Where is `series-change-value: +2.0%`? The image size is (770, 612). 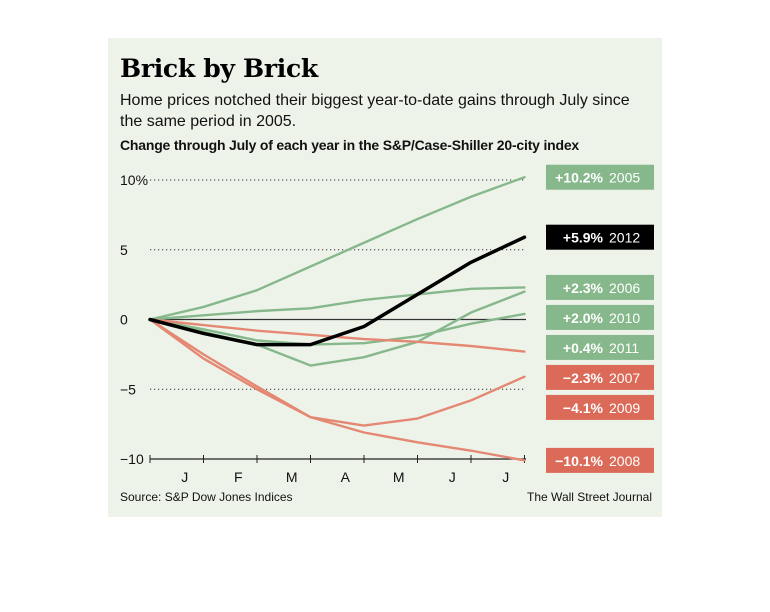
series-change-value: +2.0% is located at coordinates (583, 318).